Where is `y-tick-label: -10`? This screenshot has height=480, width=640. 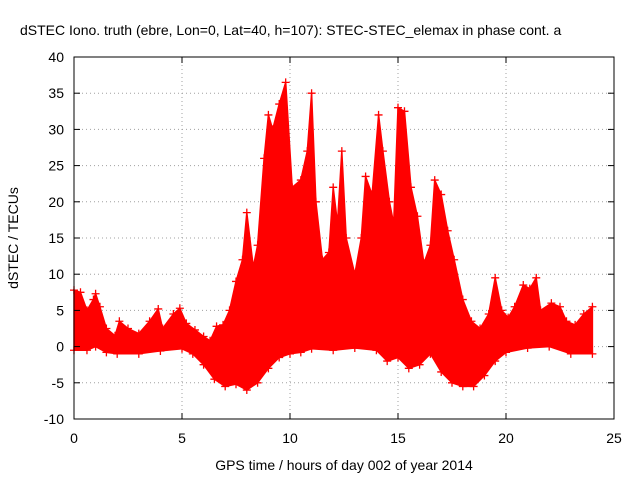
y-tick-label: -10 is located at coordinates (54, 419).